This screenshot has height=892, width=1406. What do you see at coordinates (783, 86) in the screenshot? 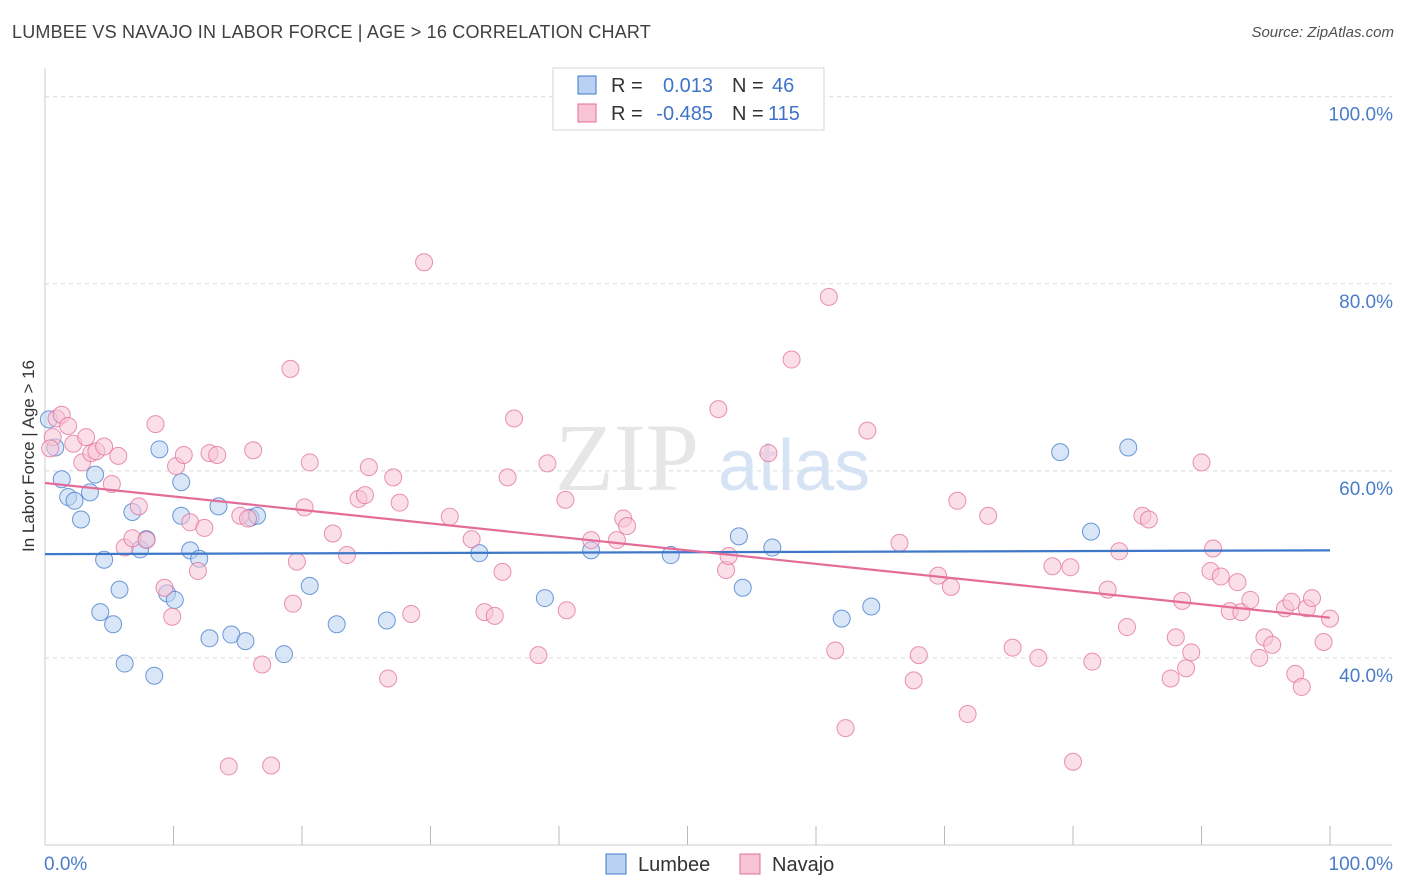
I see `legend-n-value-lumbee: 46` at bounding box center [783, 86].